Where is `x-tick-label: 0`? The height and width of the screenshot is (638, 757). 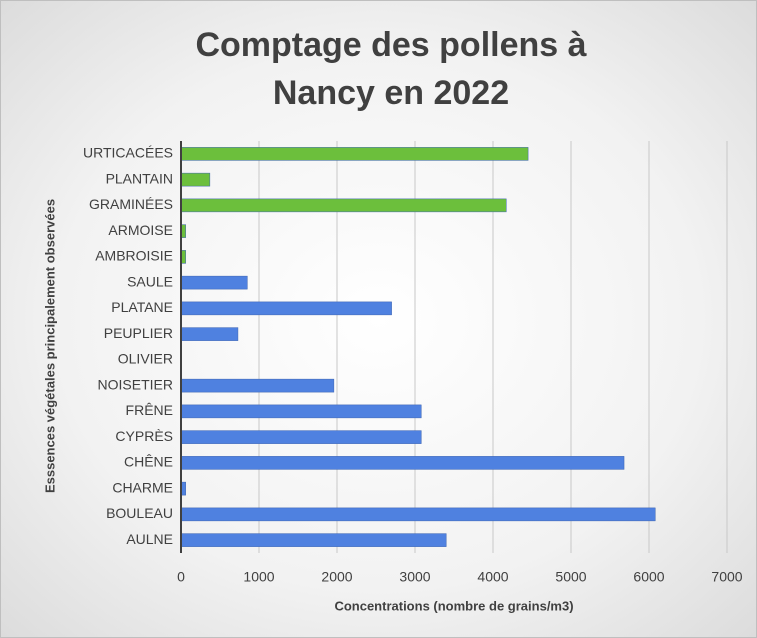 x-tick-label: 0 is located at coordinates (181, 577).